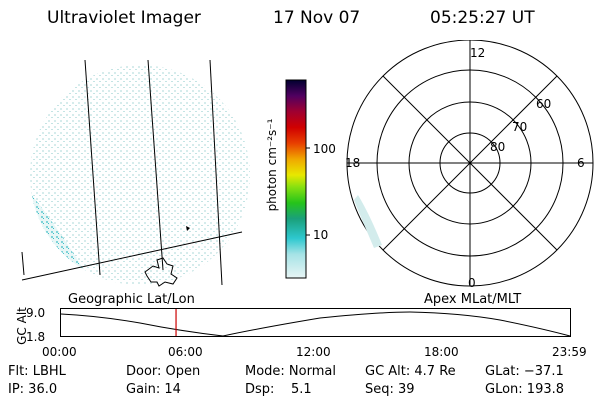 This screenshot has height=400, width=600. I want to click on instrument-title: Ultraviolet Imager, so click(124, 18).